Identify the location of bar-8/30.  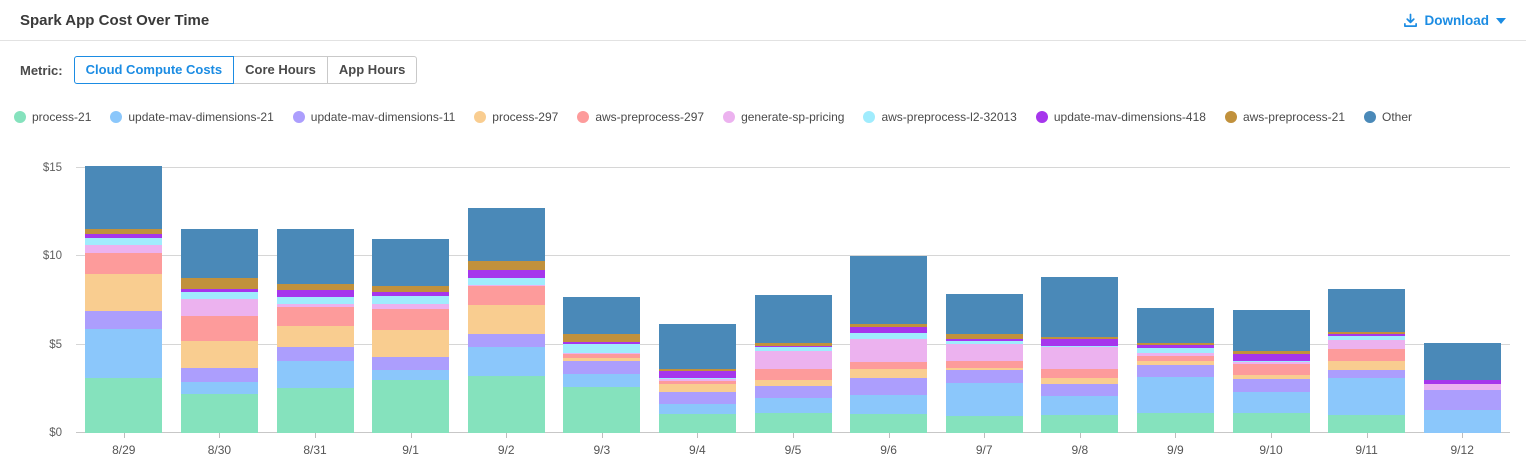
(219, 331).